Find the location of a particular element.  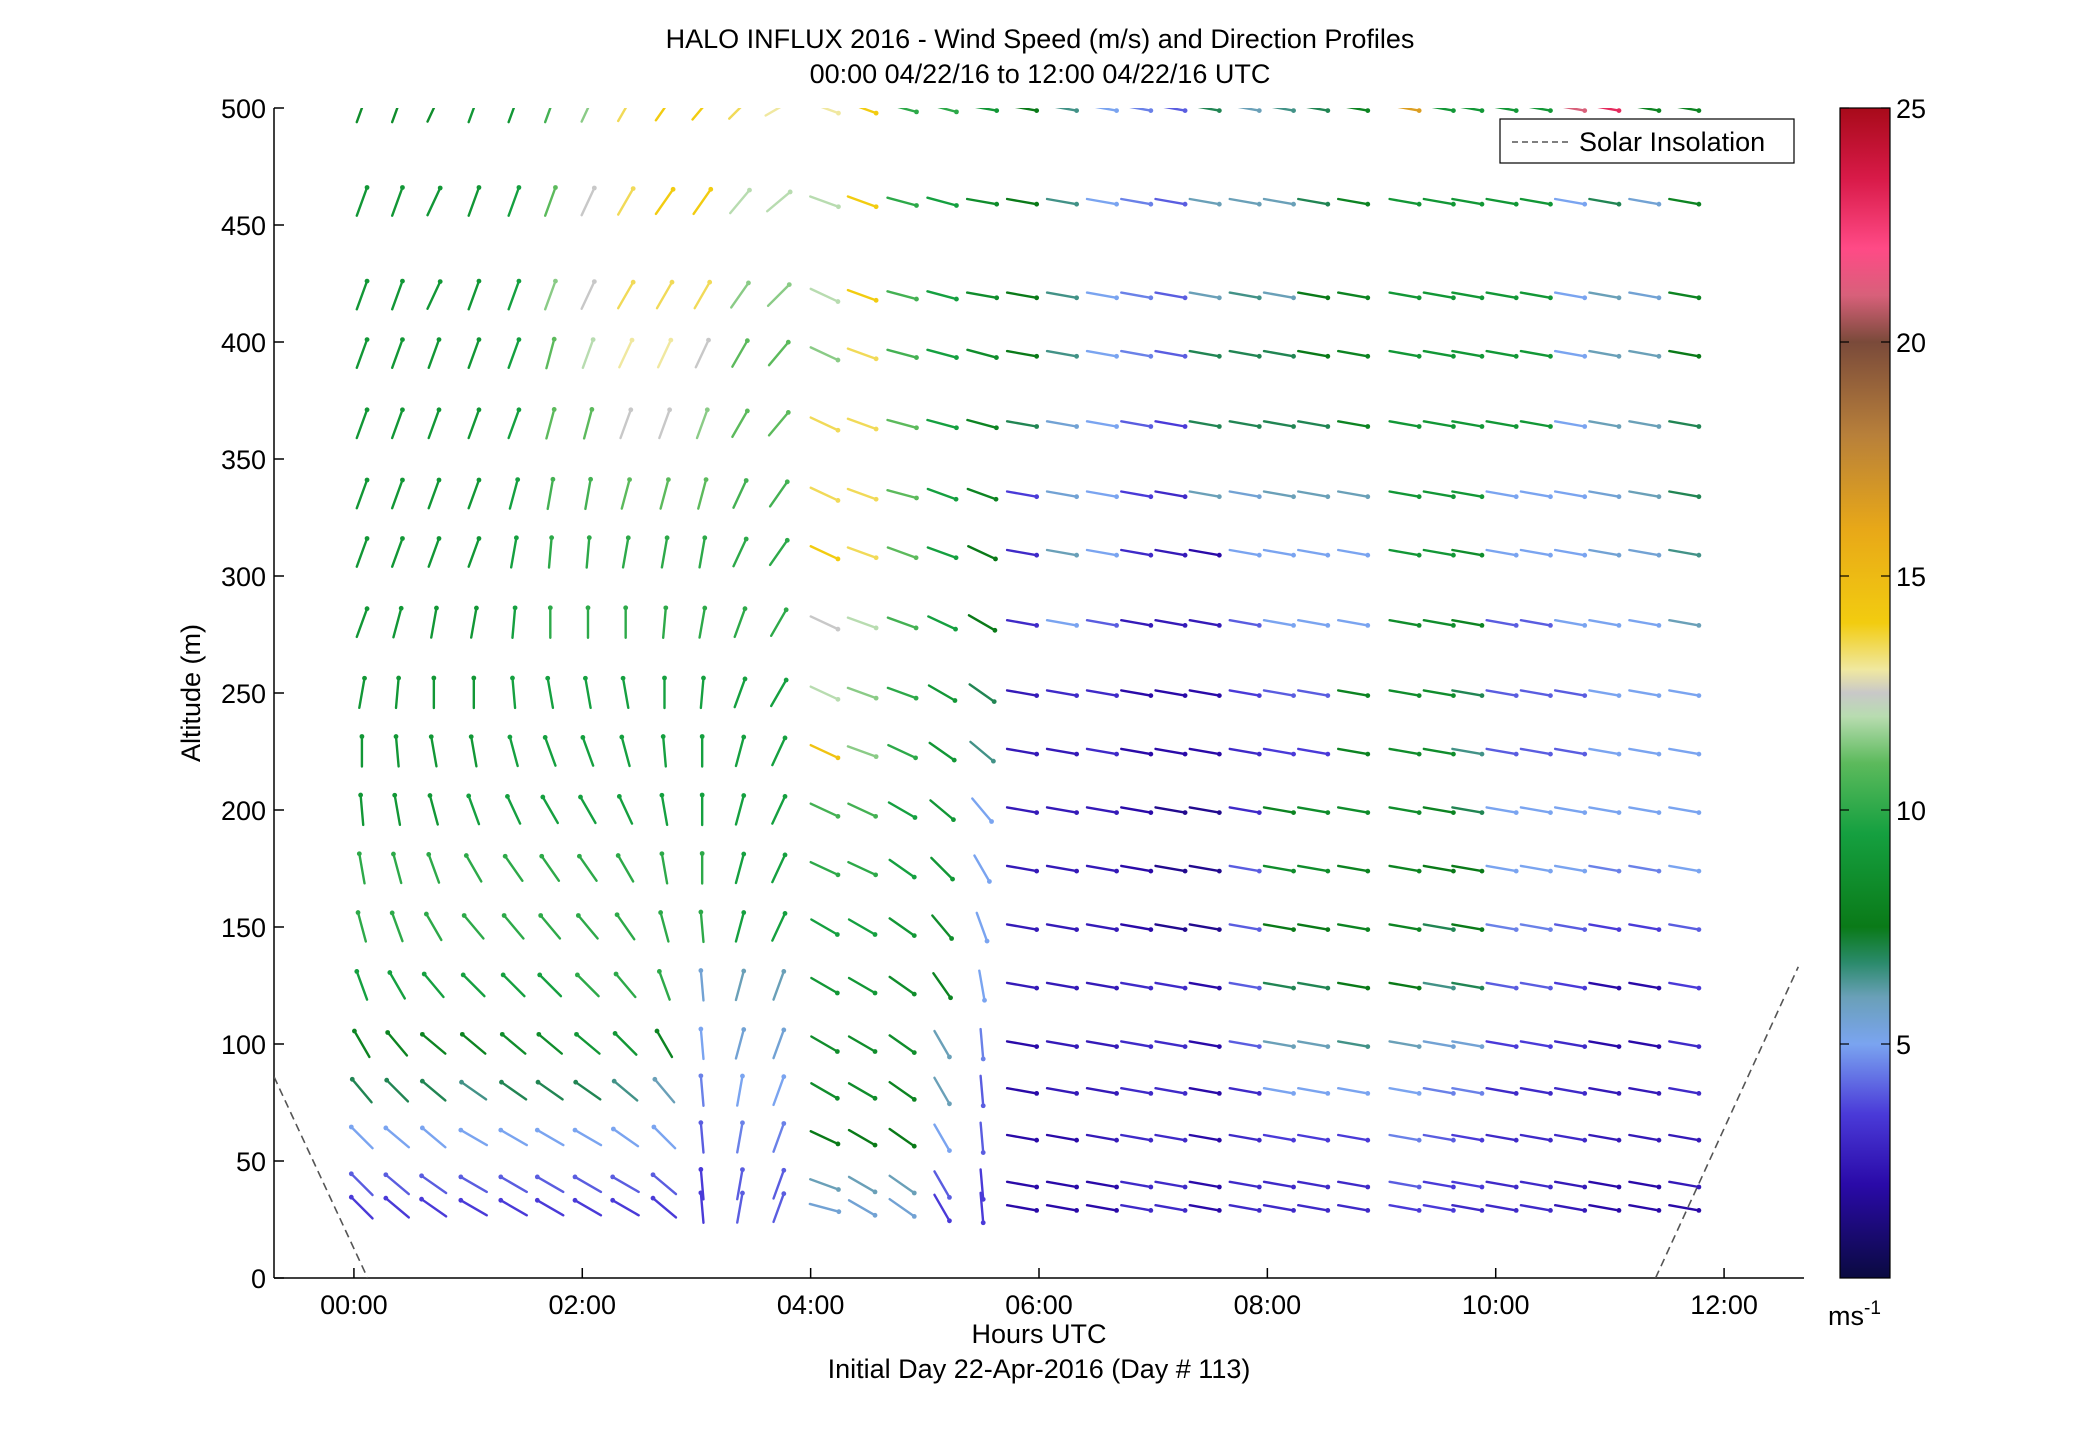

colorbar-tick-label: 10 is located at coordinates (1911, 811).